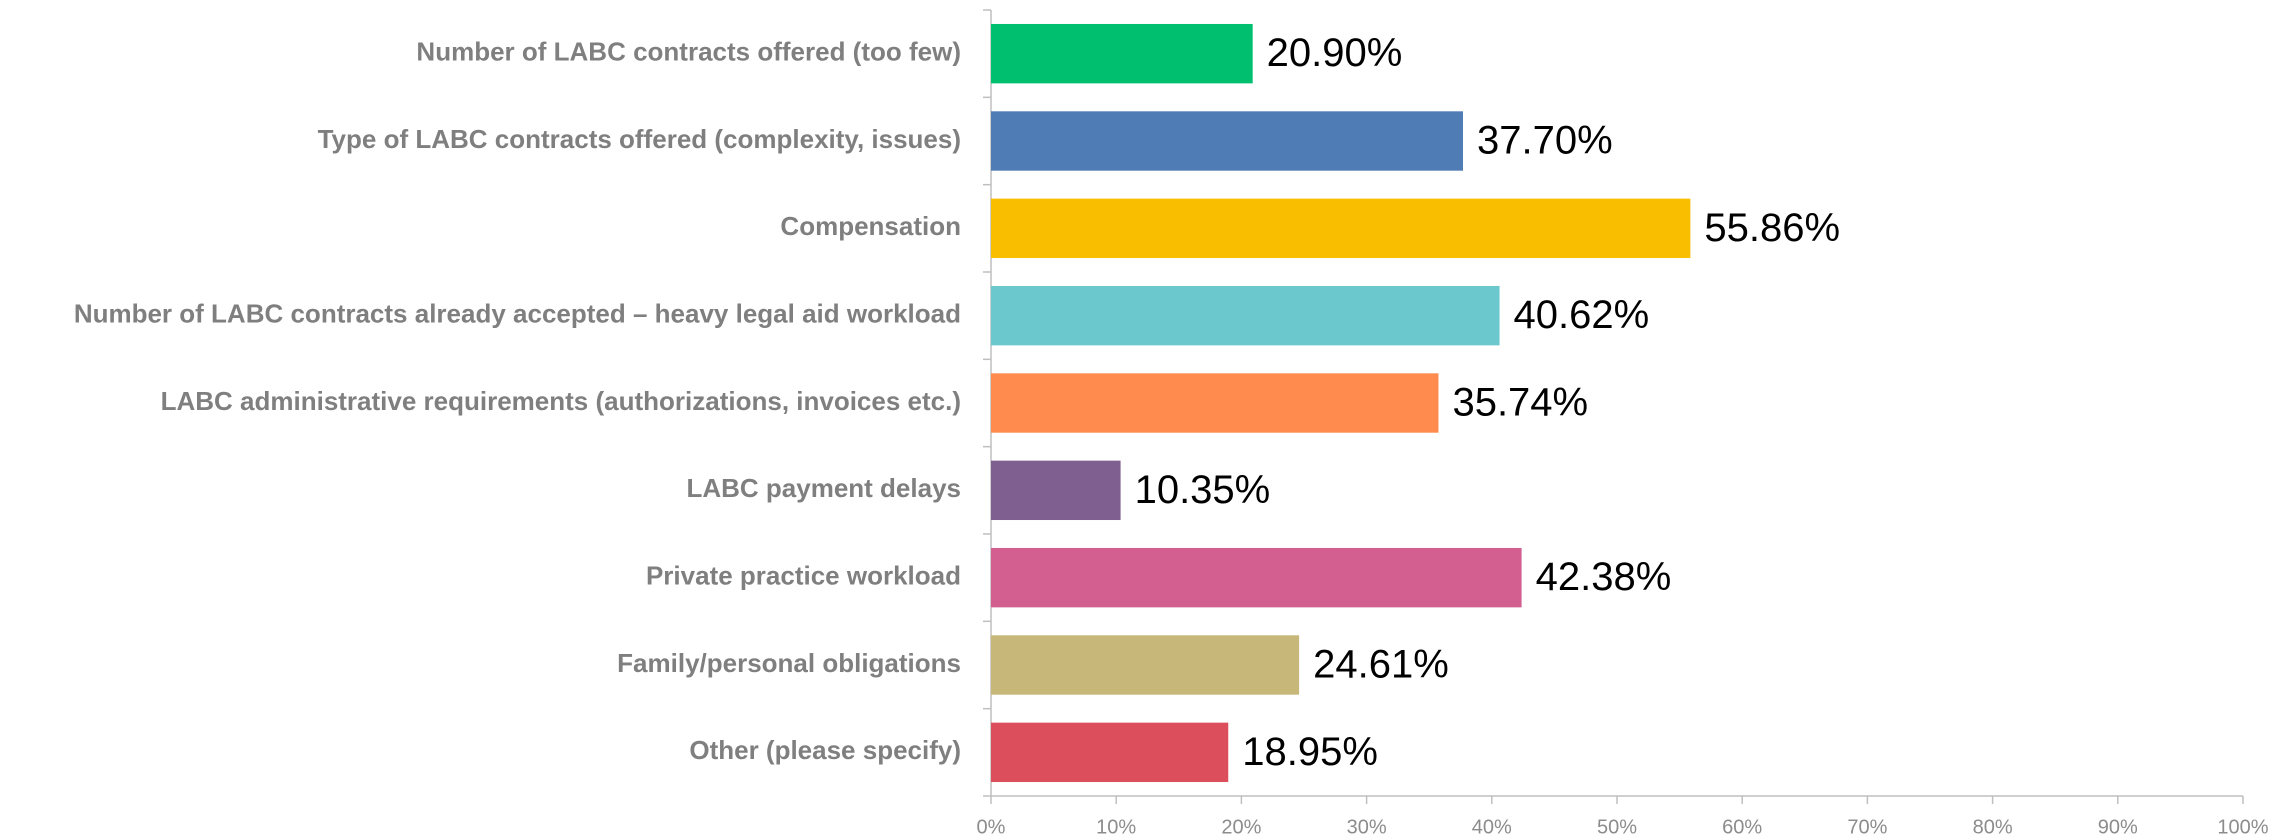  I want to click on category-label: Family/personal obligations, so click(789, 663).